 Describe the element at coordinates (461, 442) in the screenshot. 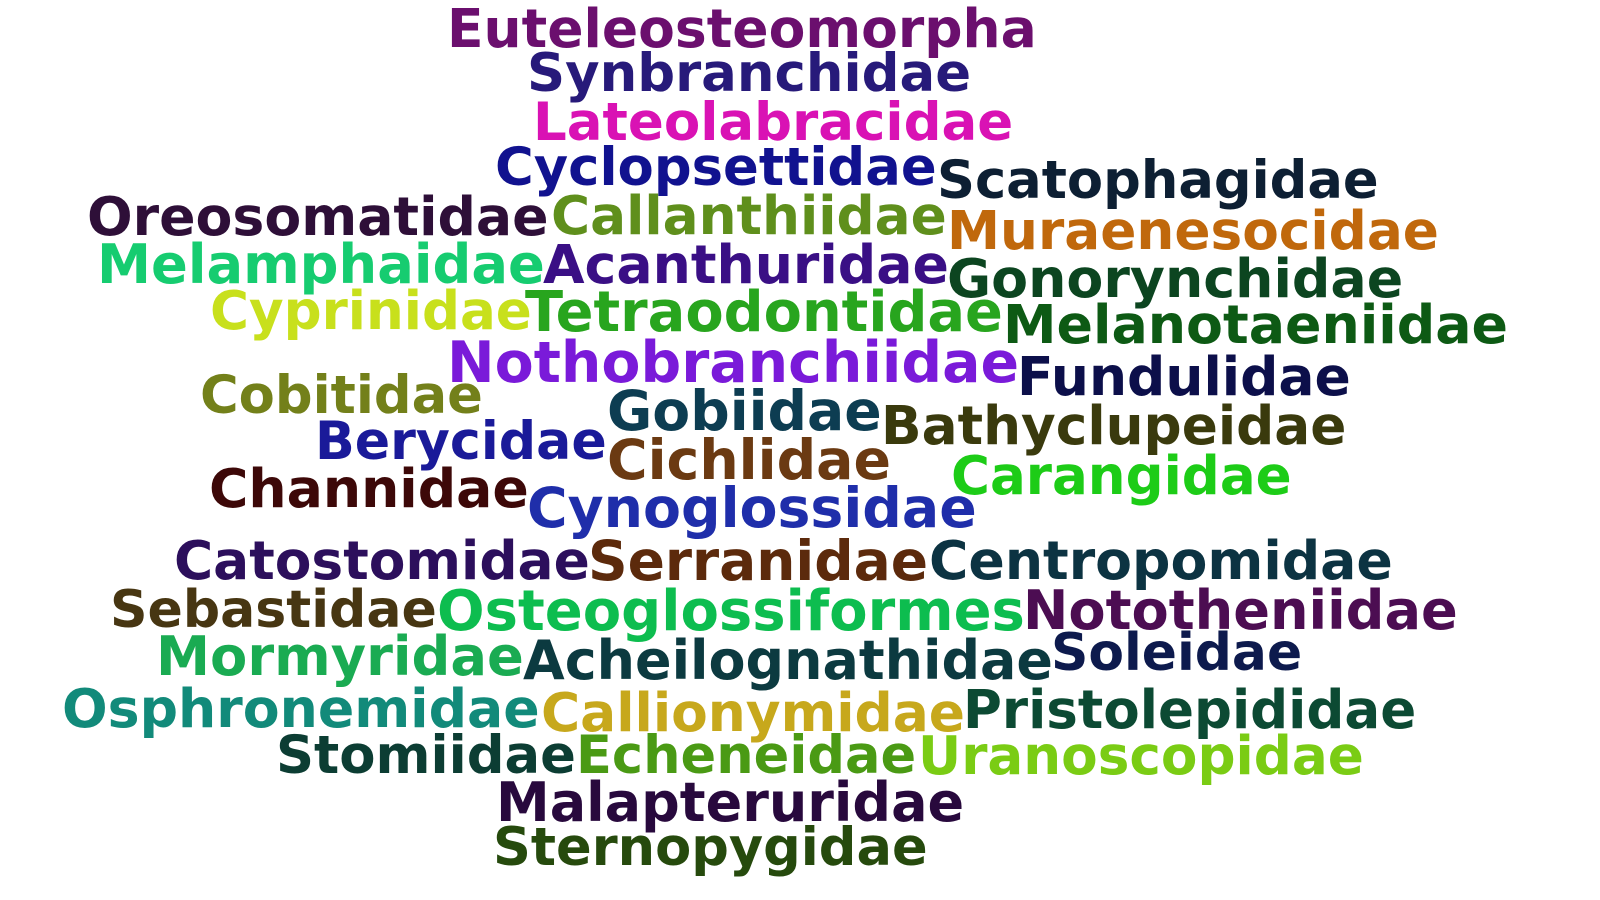

I see `word-berycidae: Berycidae` at that location.